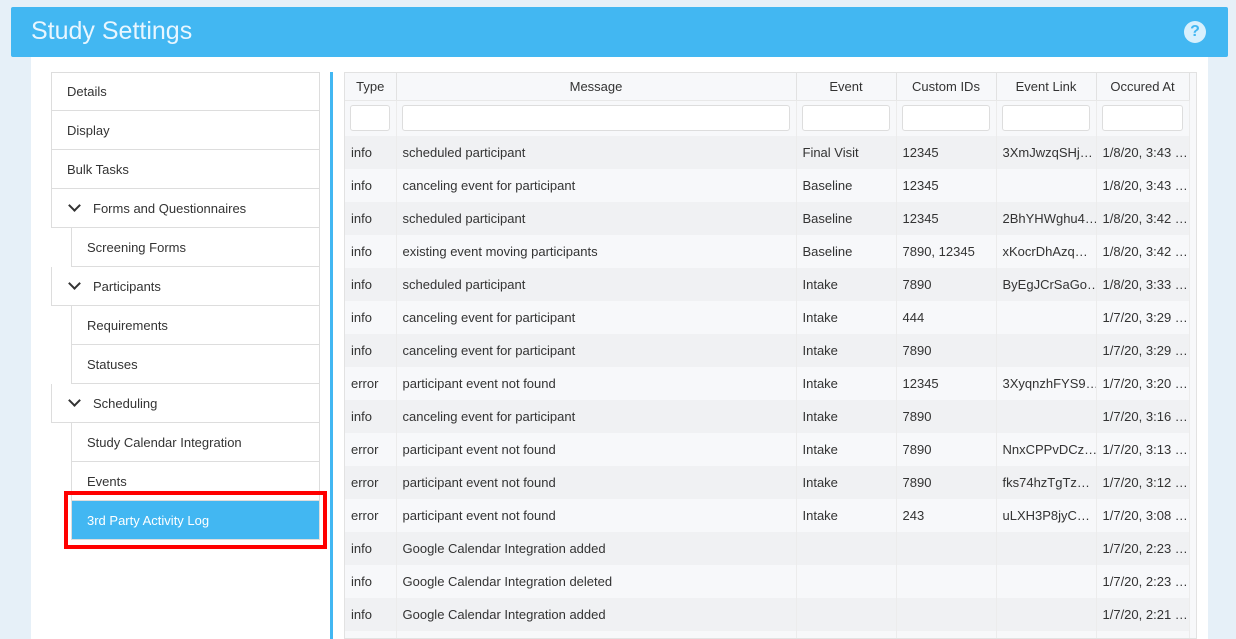 This screenshot has height=639, width=1236. What do you see at coordinates (946, 416) in the screenshot?
I see `table-cell: 7890` at bounding box center [946, 416].